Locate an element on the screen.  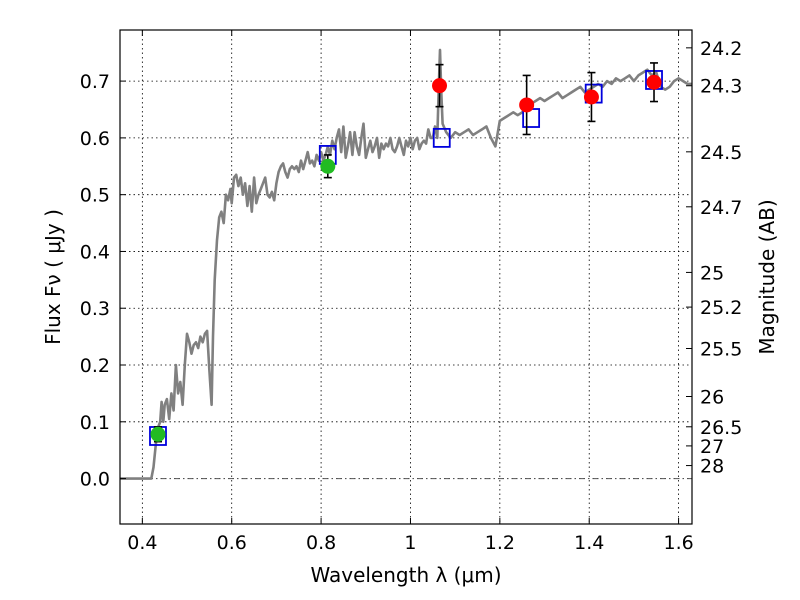
y-tick-label: 0.5 is located at coordinates (95, 196).